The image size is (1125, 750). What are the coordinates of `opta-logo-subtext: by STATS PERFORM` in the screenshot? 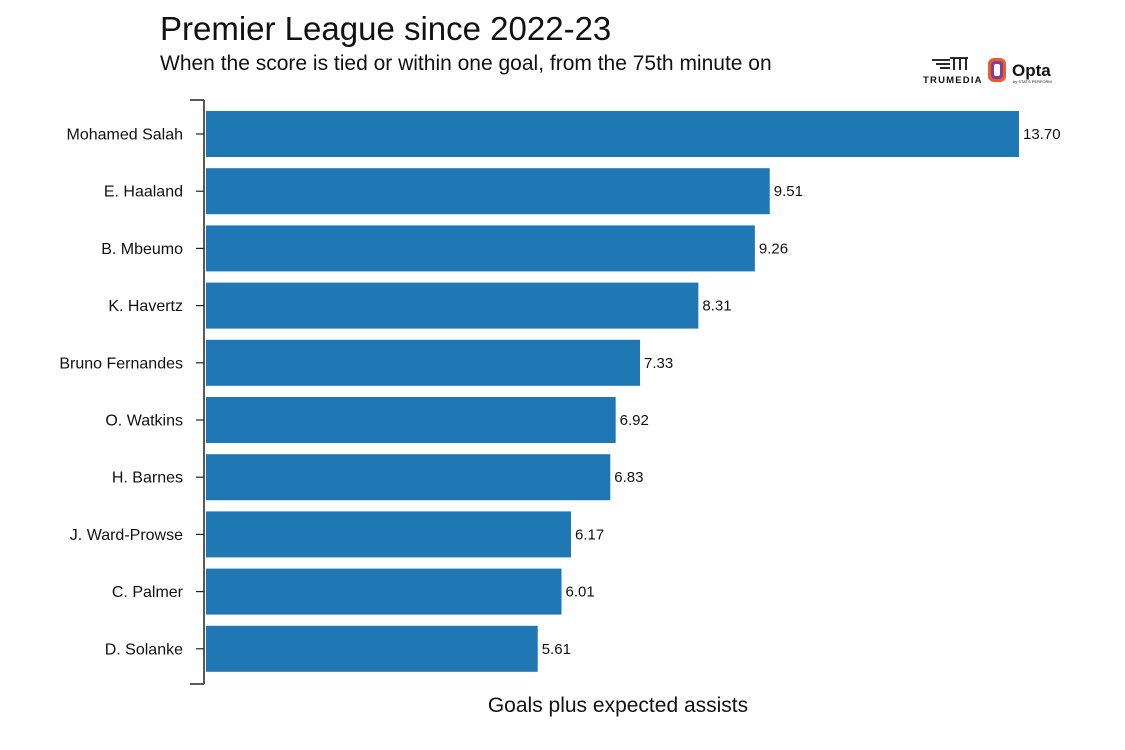 It's located at (1032, 81).